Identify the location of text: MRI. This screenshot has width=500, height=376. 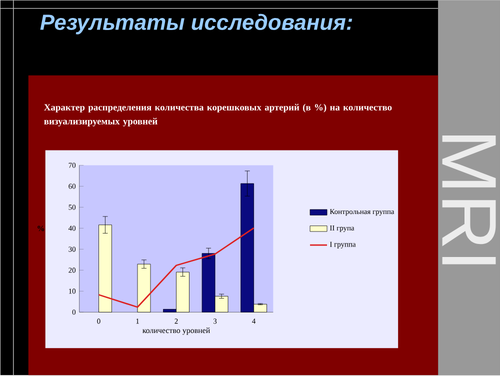
(469, 200).